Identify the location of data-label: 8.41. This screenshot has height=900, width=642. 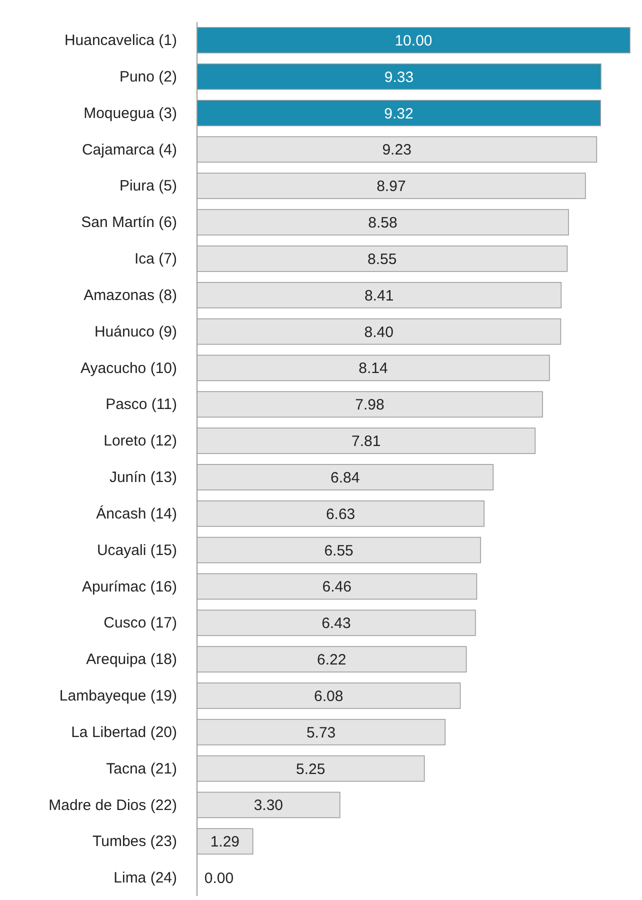
(379, 295).